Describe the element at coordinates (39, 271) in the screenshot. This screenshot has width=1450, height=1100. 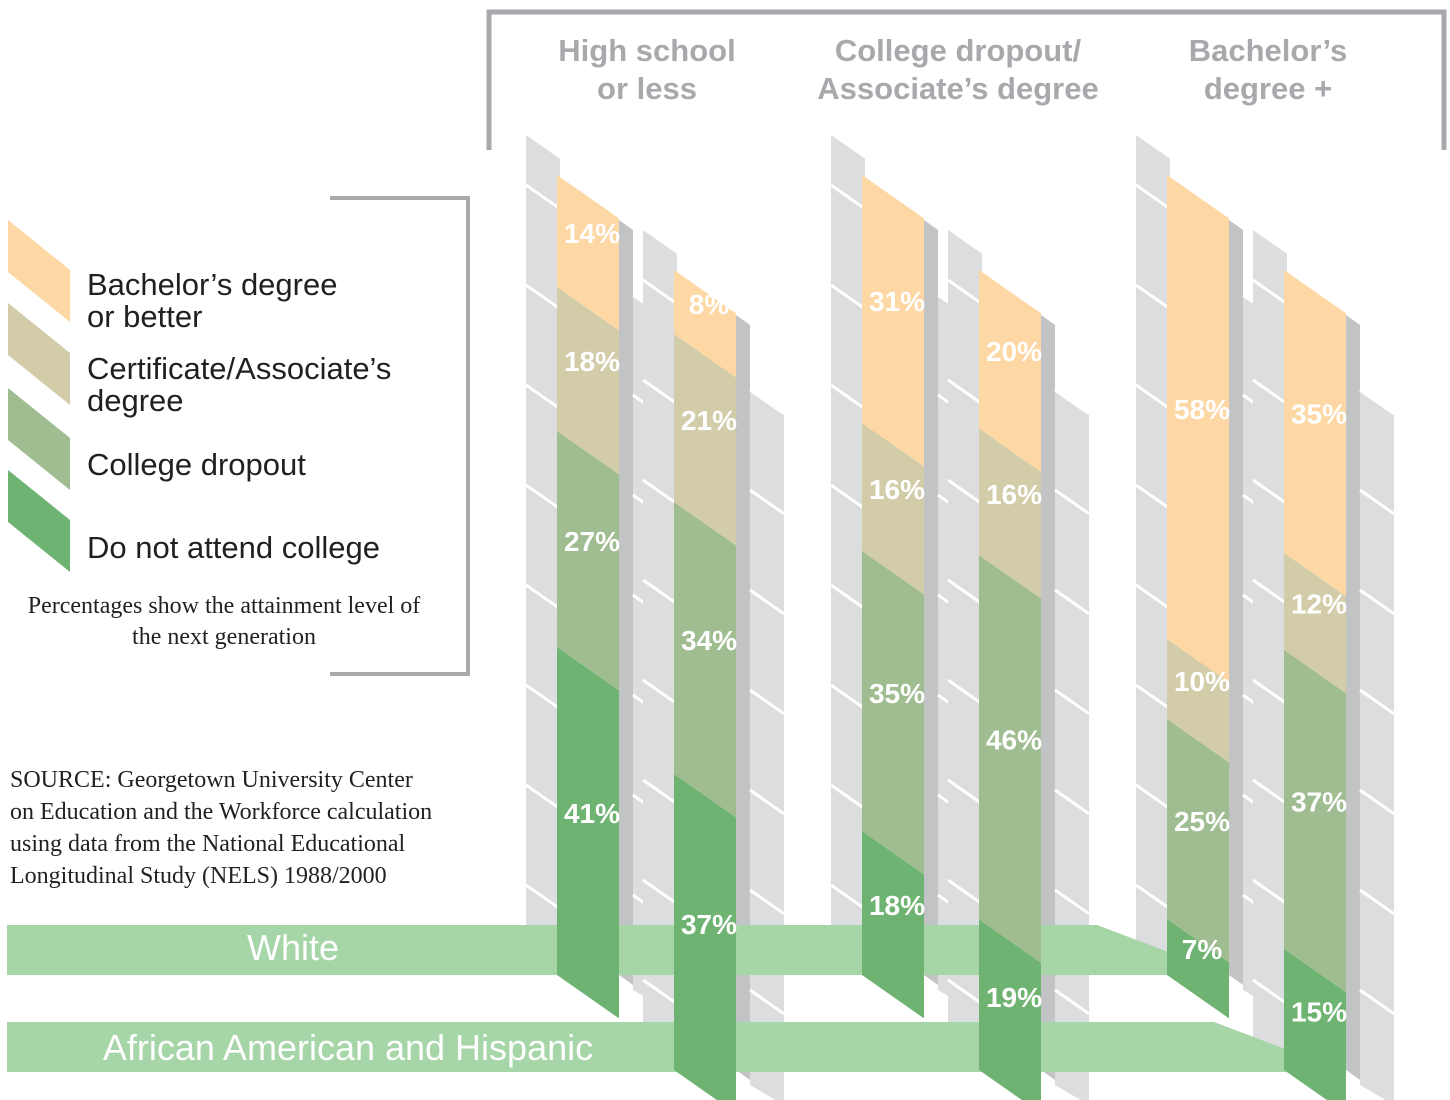
I see `legend-swatch-bachelors` at that location.